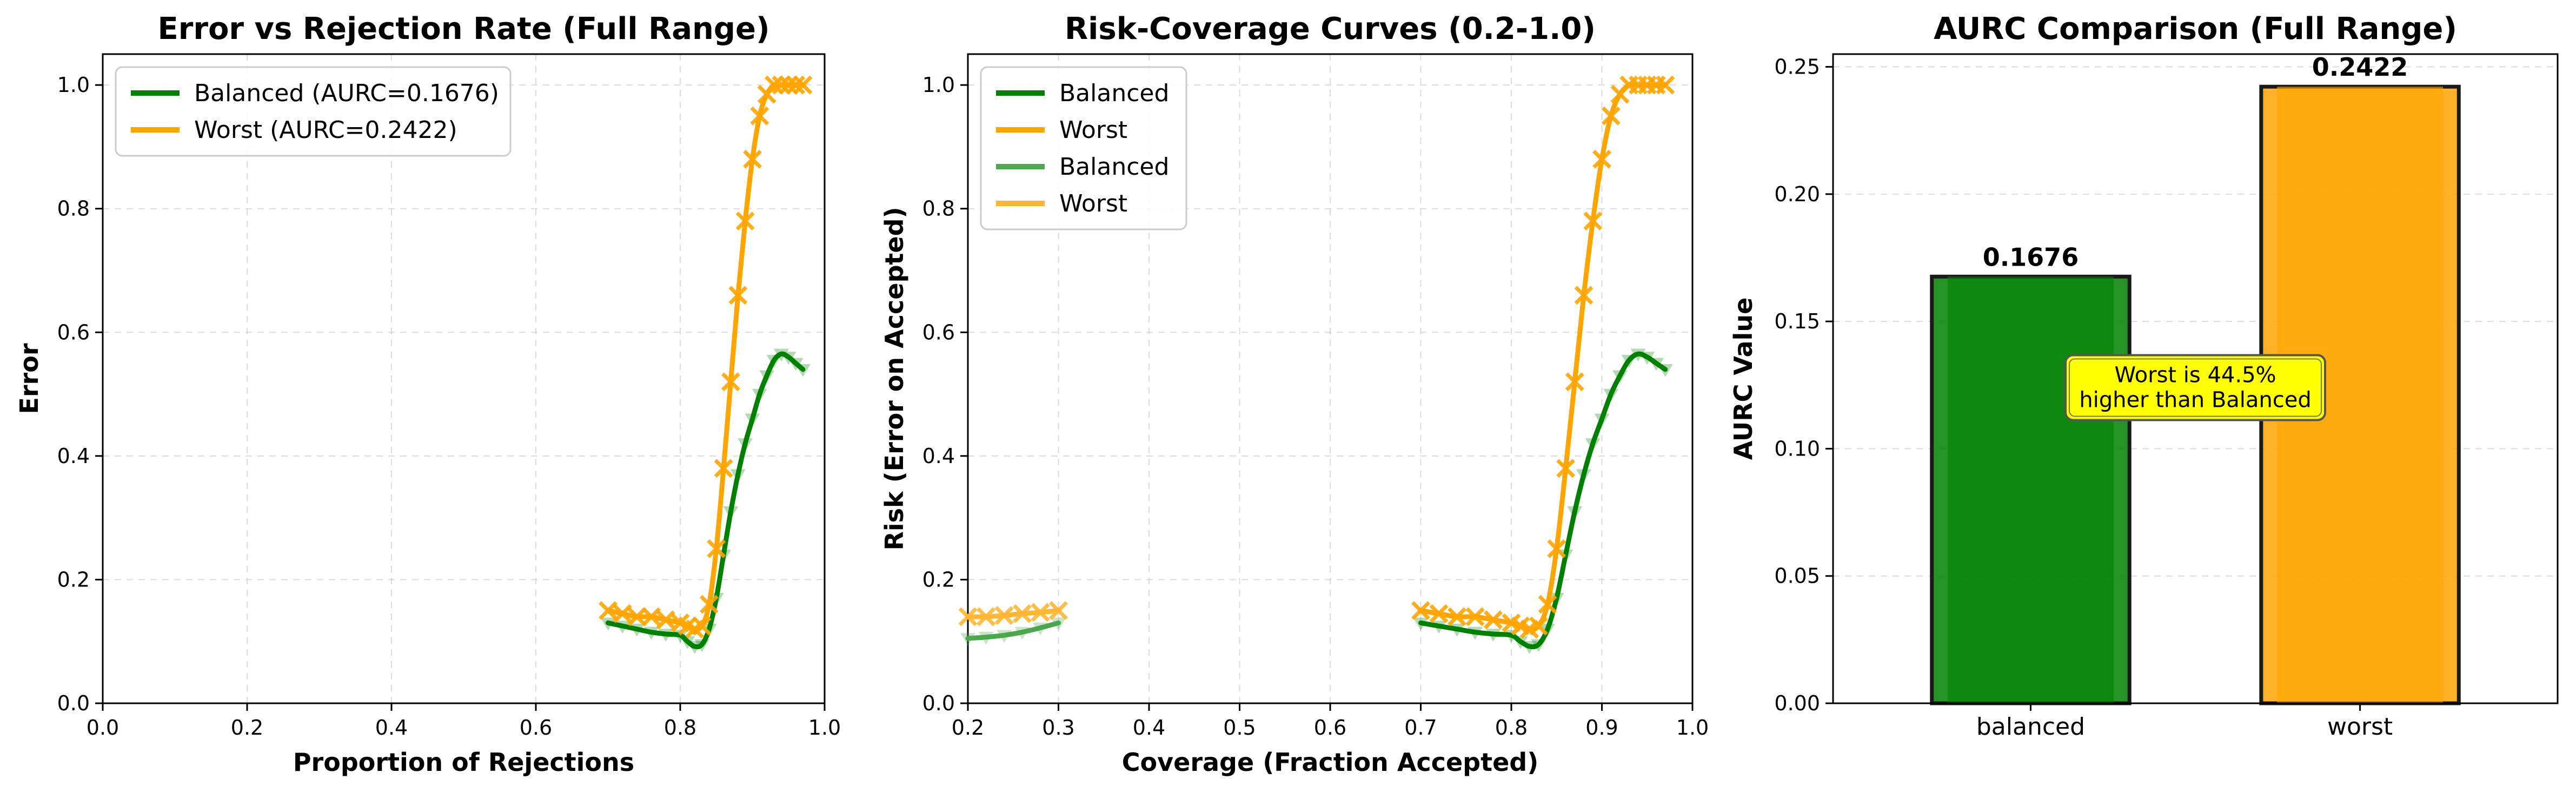  Describe the element at coordinates (1149, 728) in the screenshot. I see `x-tick-label-1-2: 0.4` at that location.